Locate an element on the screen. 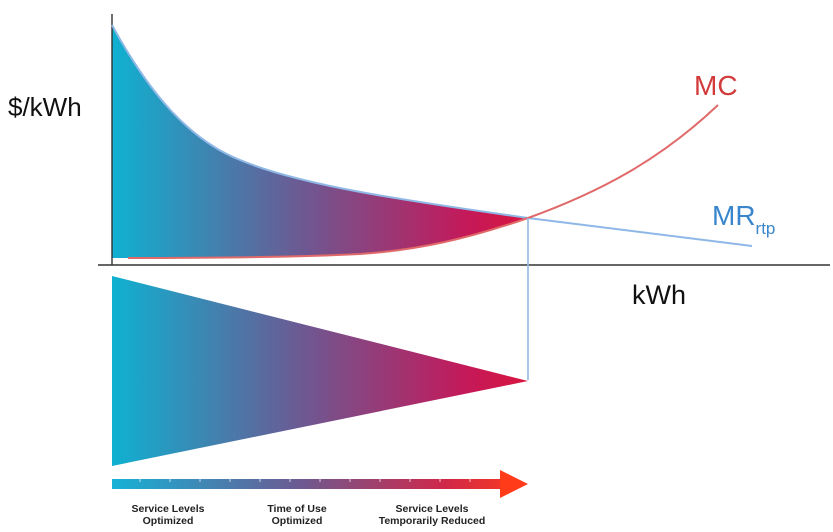 This screenshot has height=532, width=833. arrow-caption-time-of-use: Time of Use Optimized is located at coordinates (297, 515).